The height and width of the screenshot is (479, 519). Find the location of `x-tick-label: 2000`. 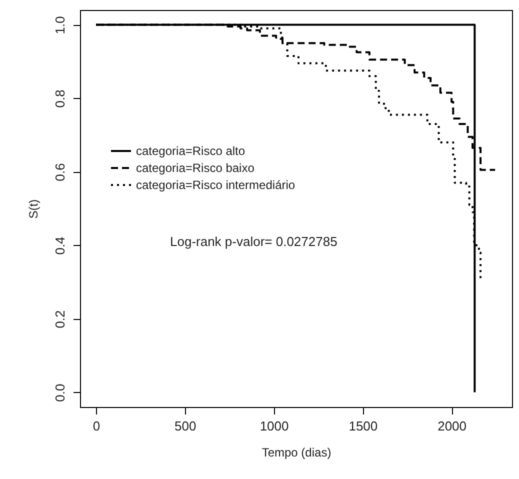

x-tick-label: 2000 is located at coordinates (452, 426).